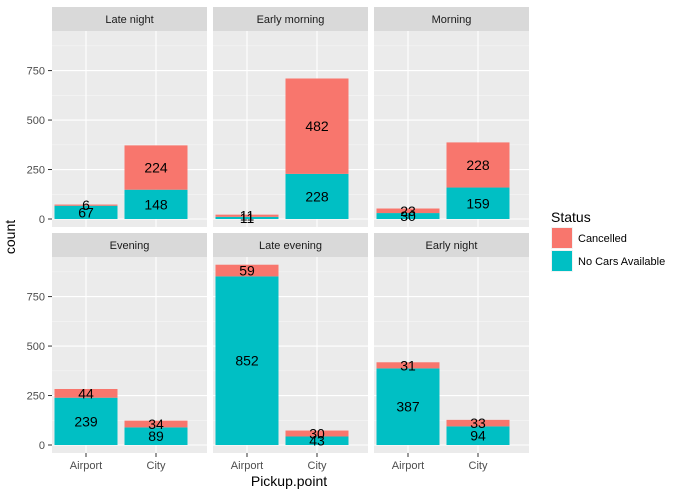 Image resolution: width=685 pixels, height=495 pixels. I want to click on facet-strip-label: Late evening, so click(290, 246).